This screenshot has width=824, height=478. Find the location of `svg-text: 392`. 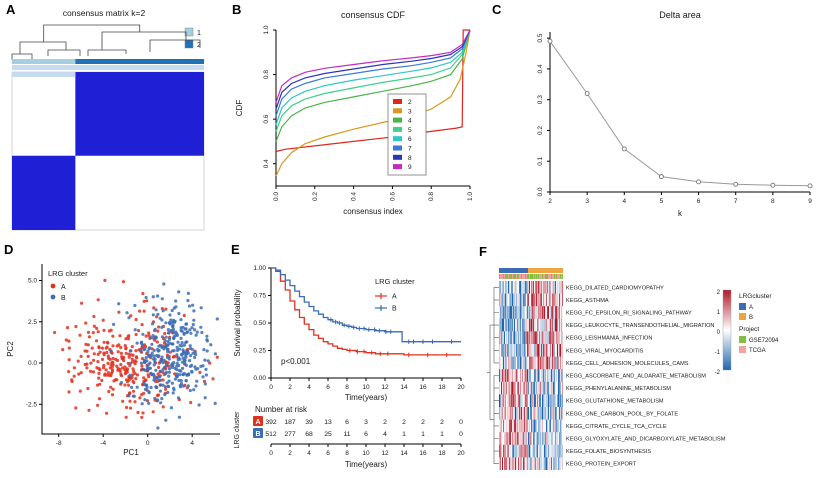

svg-text: 392 is located at coordinates (271, 422).